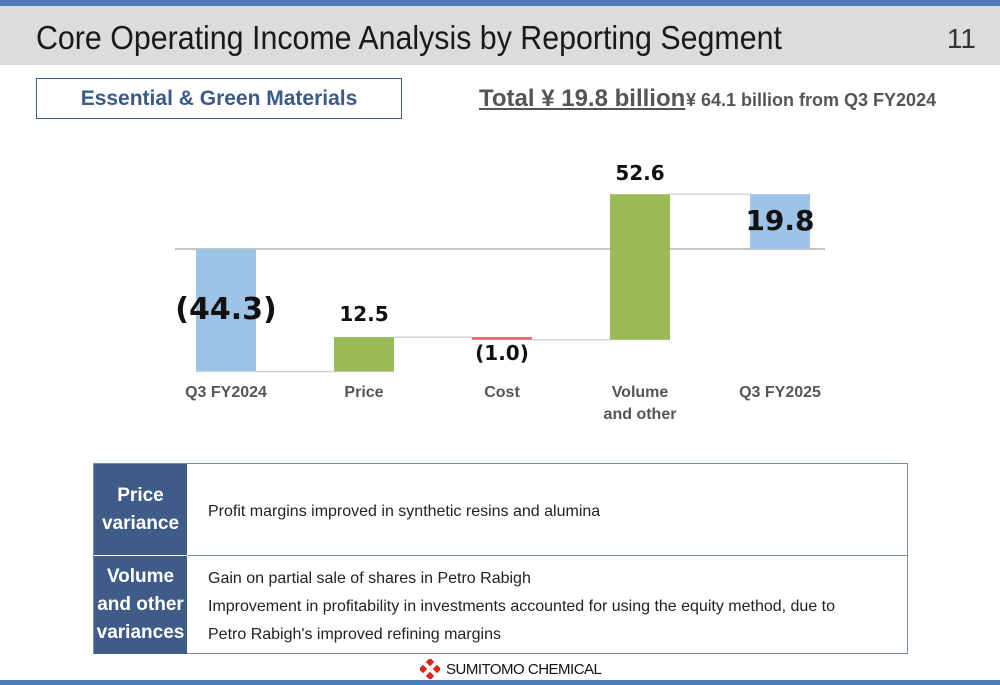 This screenshot has width=1000, height=685. Describe the element at coordinates (354, 634) in the screenshot. I see `table-cell-line: Petro Rabigh's improved refining margins` at that location.